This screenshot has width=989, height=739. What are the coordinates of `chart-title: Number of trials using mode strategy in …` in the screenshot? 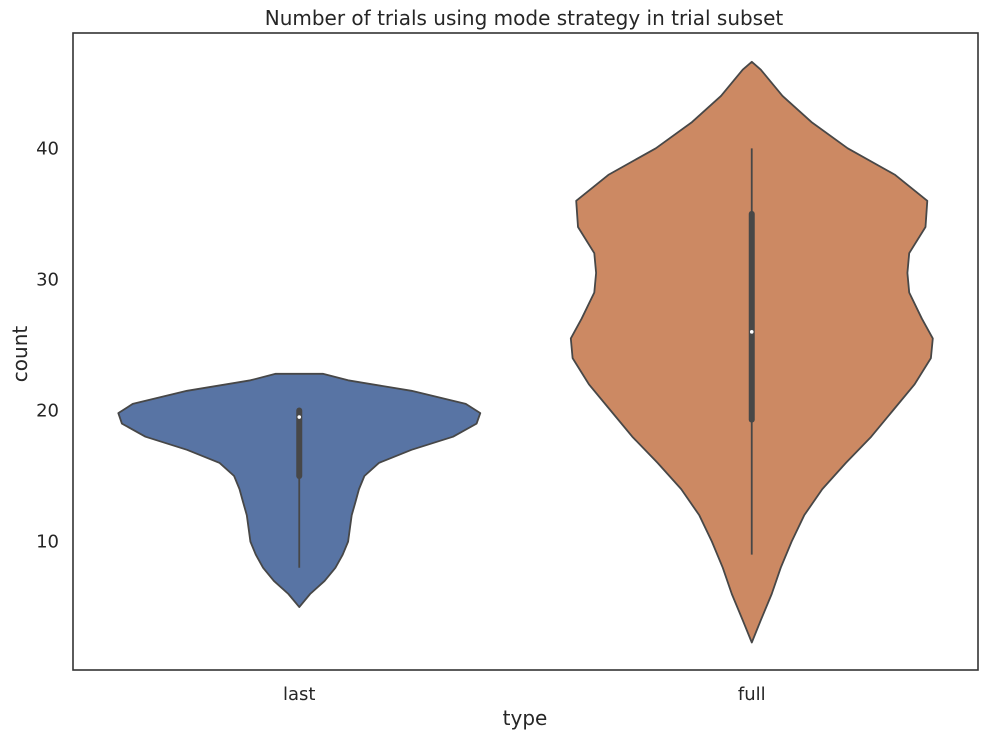 It's located at (524, 18).